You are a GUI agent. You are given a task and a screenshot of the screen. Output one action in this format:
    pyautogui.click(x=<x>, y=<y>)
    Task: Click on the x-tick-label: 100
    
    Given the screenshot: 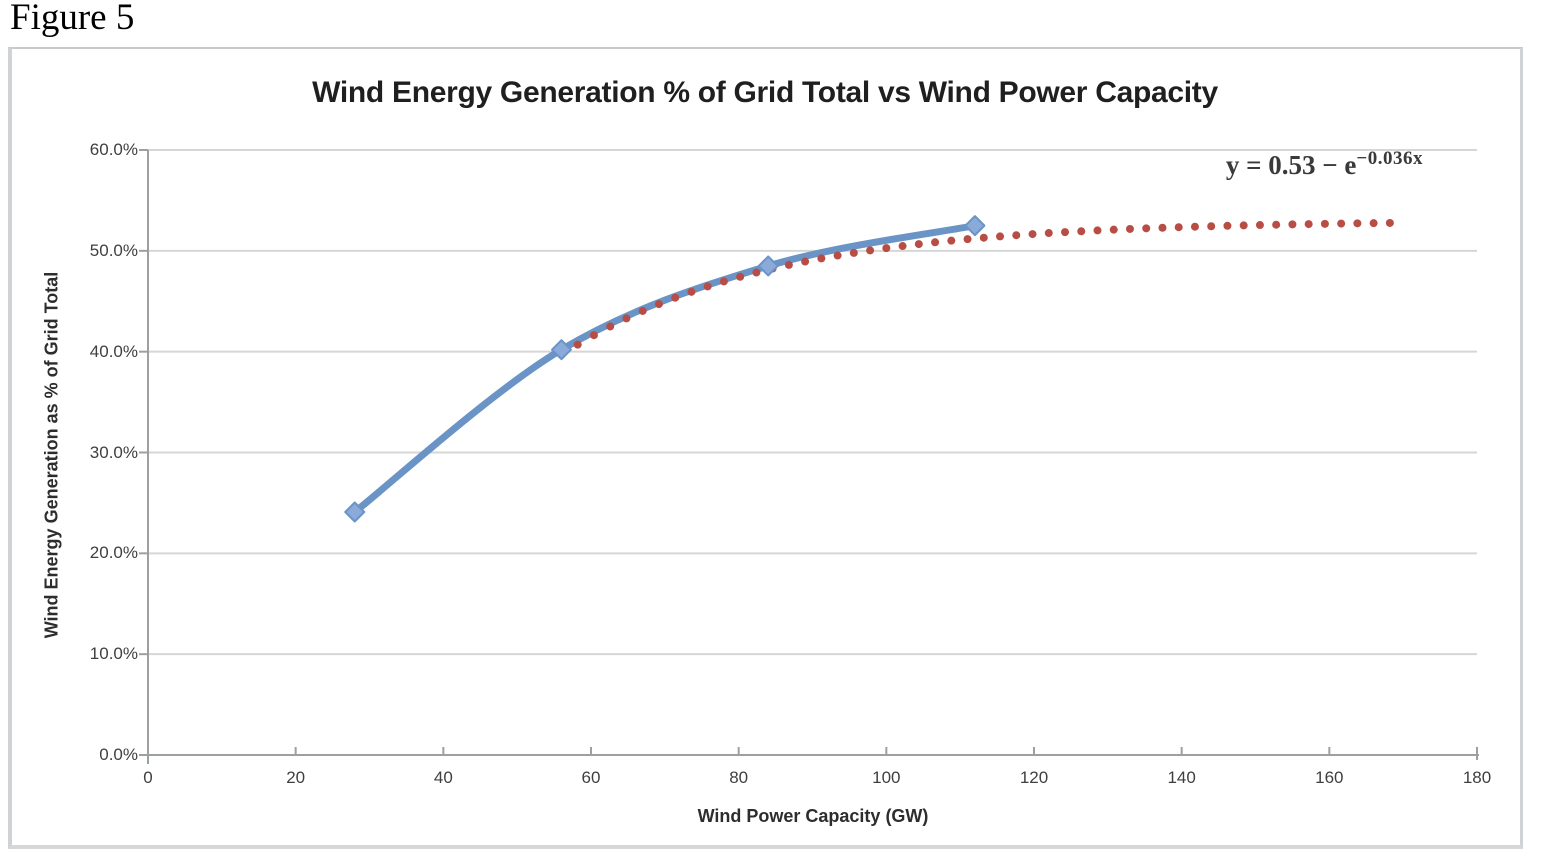 What is the action you would take?
    pyautogui.click(x=886, y=777)
    